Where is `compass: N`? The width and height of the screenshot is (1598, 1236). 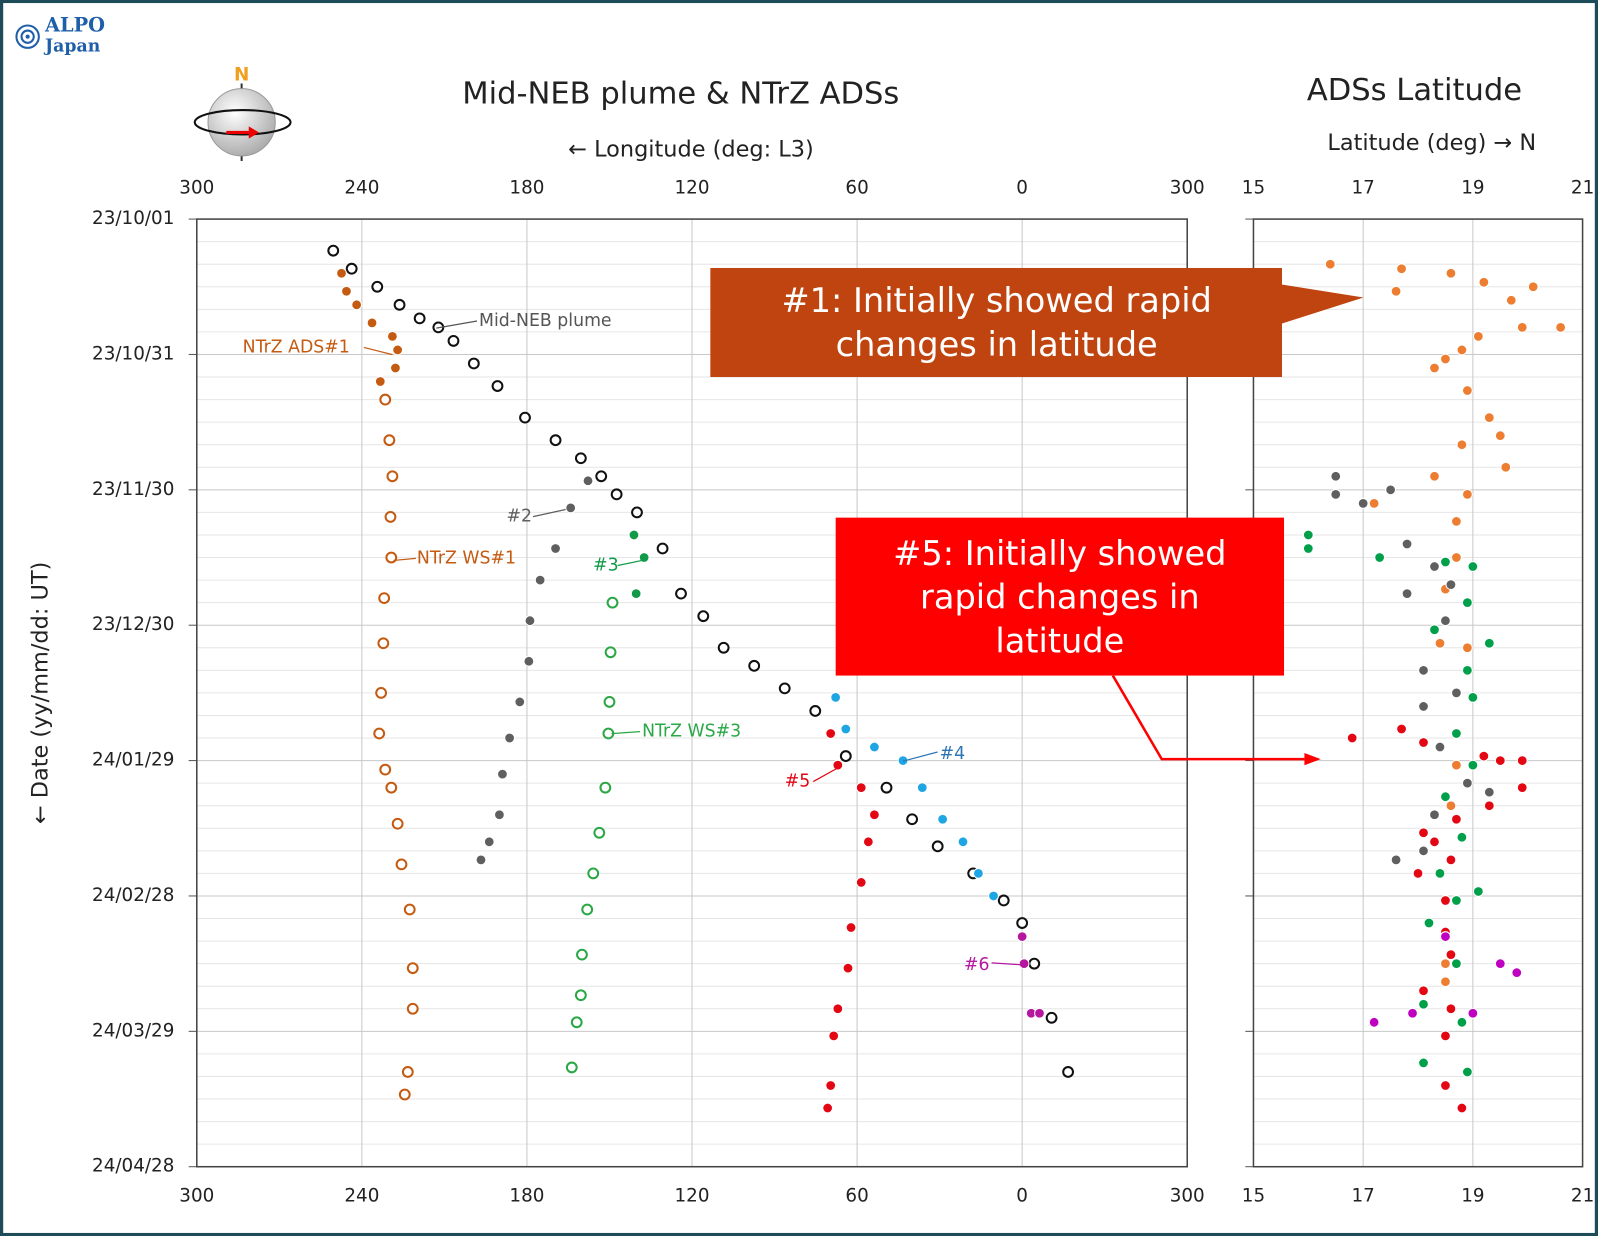
compass: N is located at coordinates (242, 112).